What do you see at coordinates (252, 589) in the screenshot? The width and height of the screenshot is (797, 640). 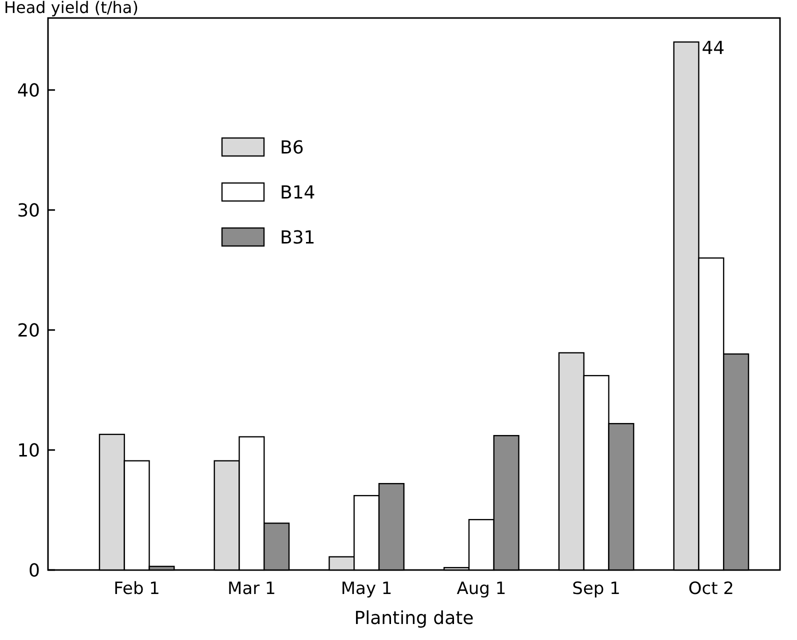 I see `x-tick-label: Mar 1` at bounding box center [252, 589].